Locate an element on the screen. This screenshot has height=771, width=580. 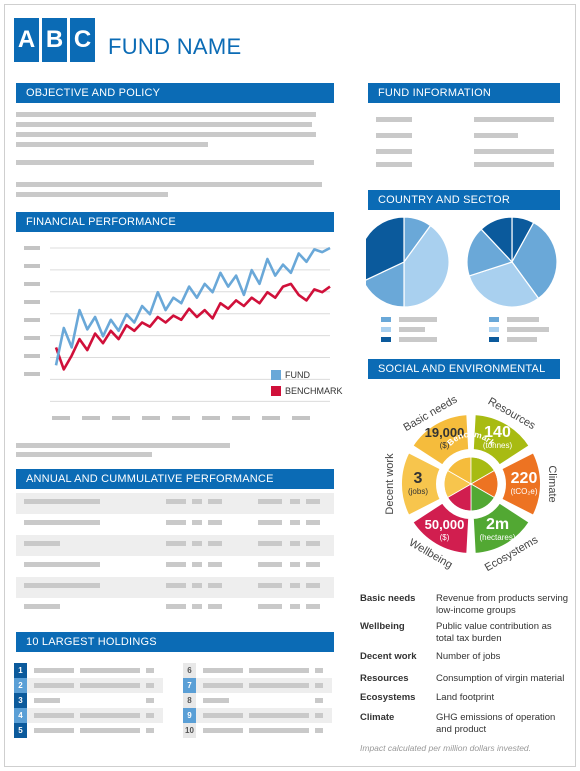
definition-description: Land footprint is located at coordinates (465, 697).